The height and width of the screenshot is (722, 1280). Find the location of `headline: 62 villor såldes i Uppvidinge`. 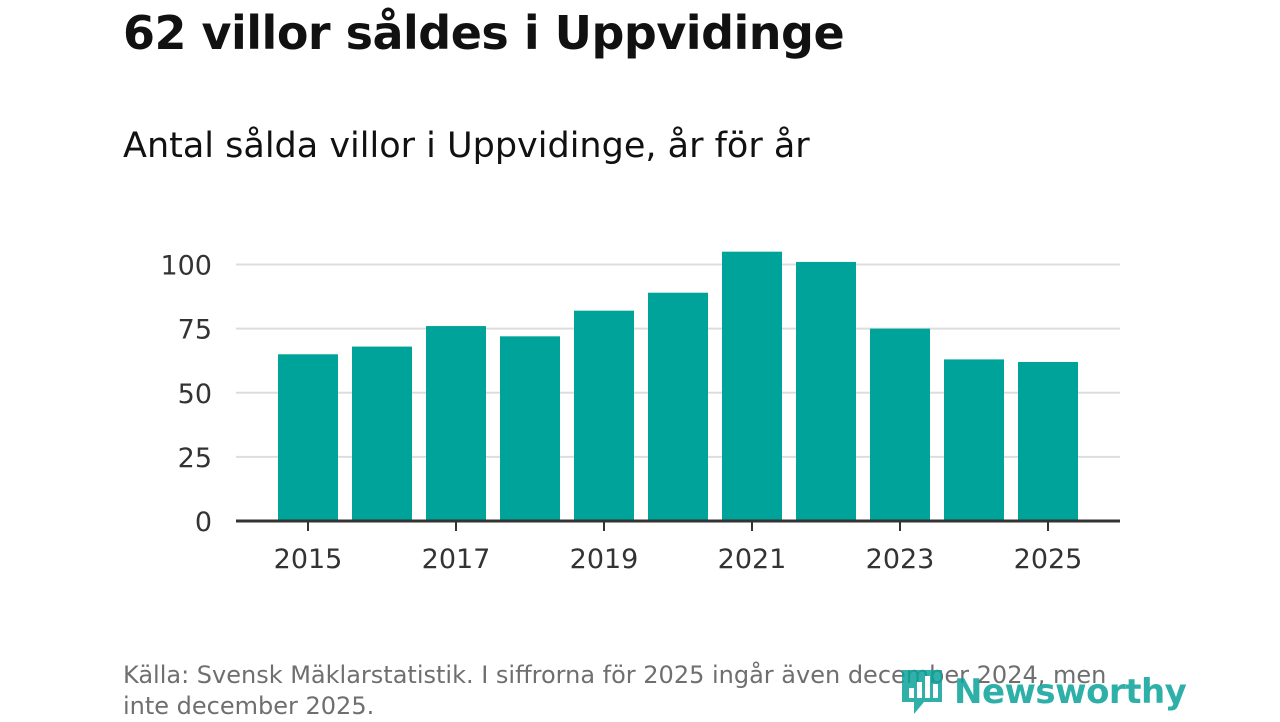

headline: 62 villor såldes i Uppvidinge is located at coordinates (484, 33).